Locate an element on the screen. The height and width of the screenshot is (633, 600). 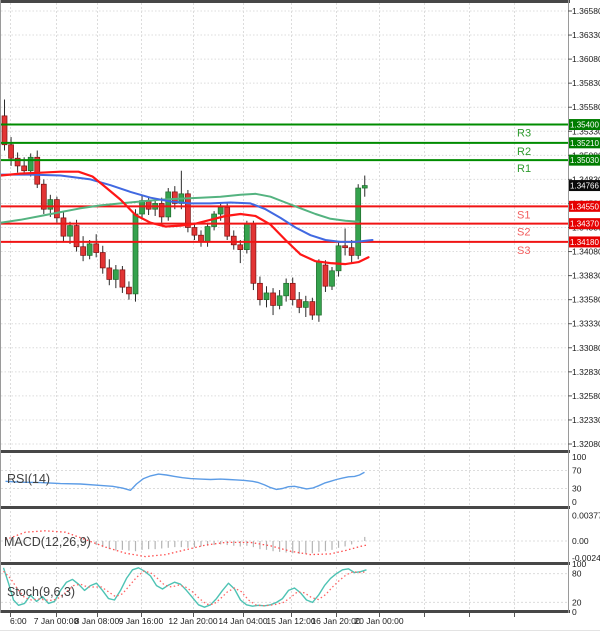
rsi-axis-label: 30 is located at coordinates (577, 489).